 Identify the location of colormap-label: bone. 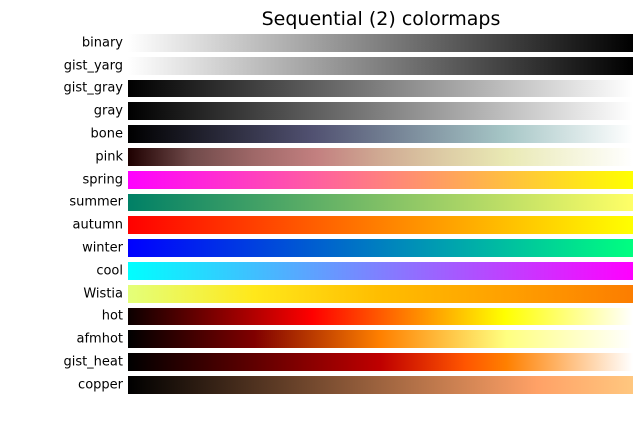
(106, 134).